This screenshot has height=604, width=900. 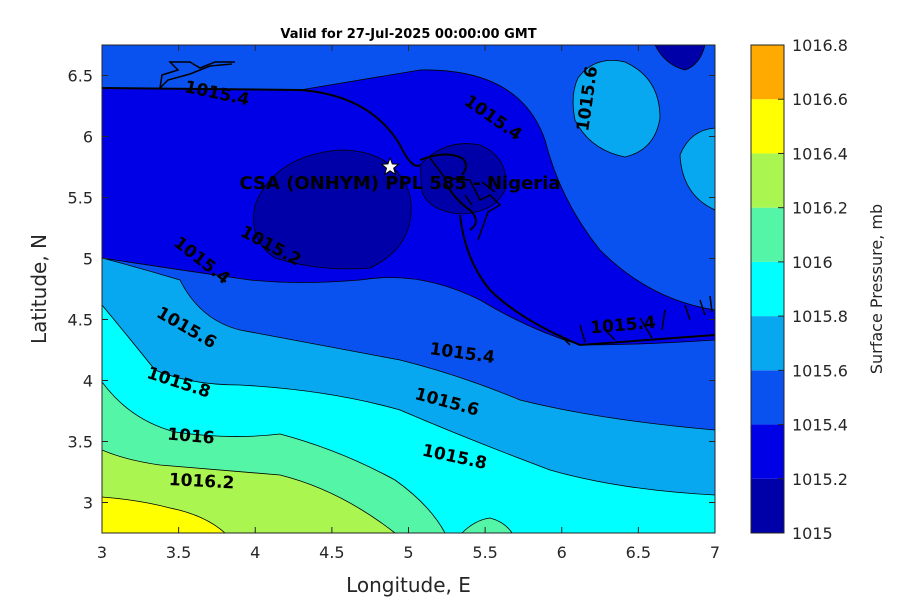 What do you see at coordinates (102, 552) in the screenshot?
I see `x-tick-label: 3` at bounding box center [102, 552].